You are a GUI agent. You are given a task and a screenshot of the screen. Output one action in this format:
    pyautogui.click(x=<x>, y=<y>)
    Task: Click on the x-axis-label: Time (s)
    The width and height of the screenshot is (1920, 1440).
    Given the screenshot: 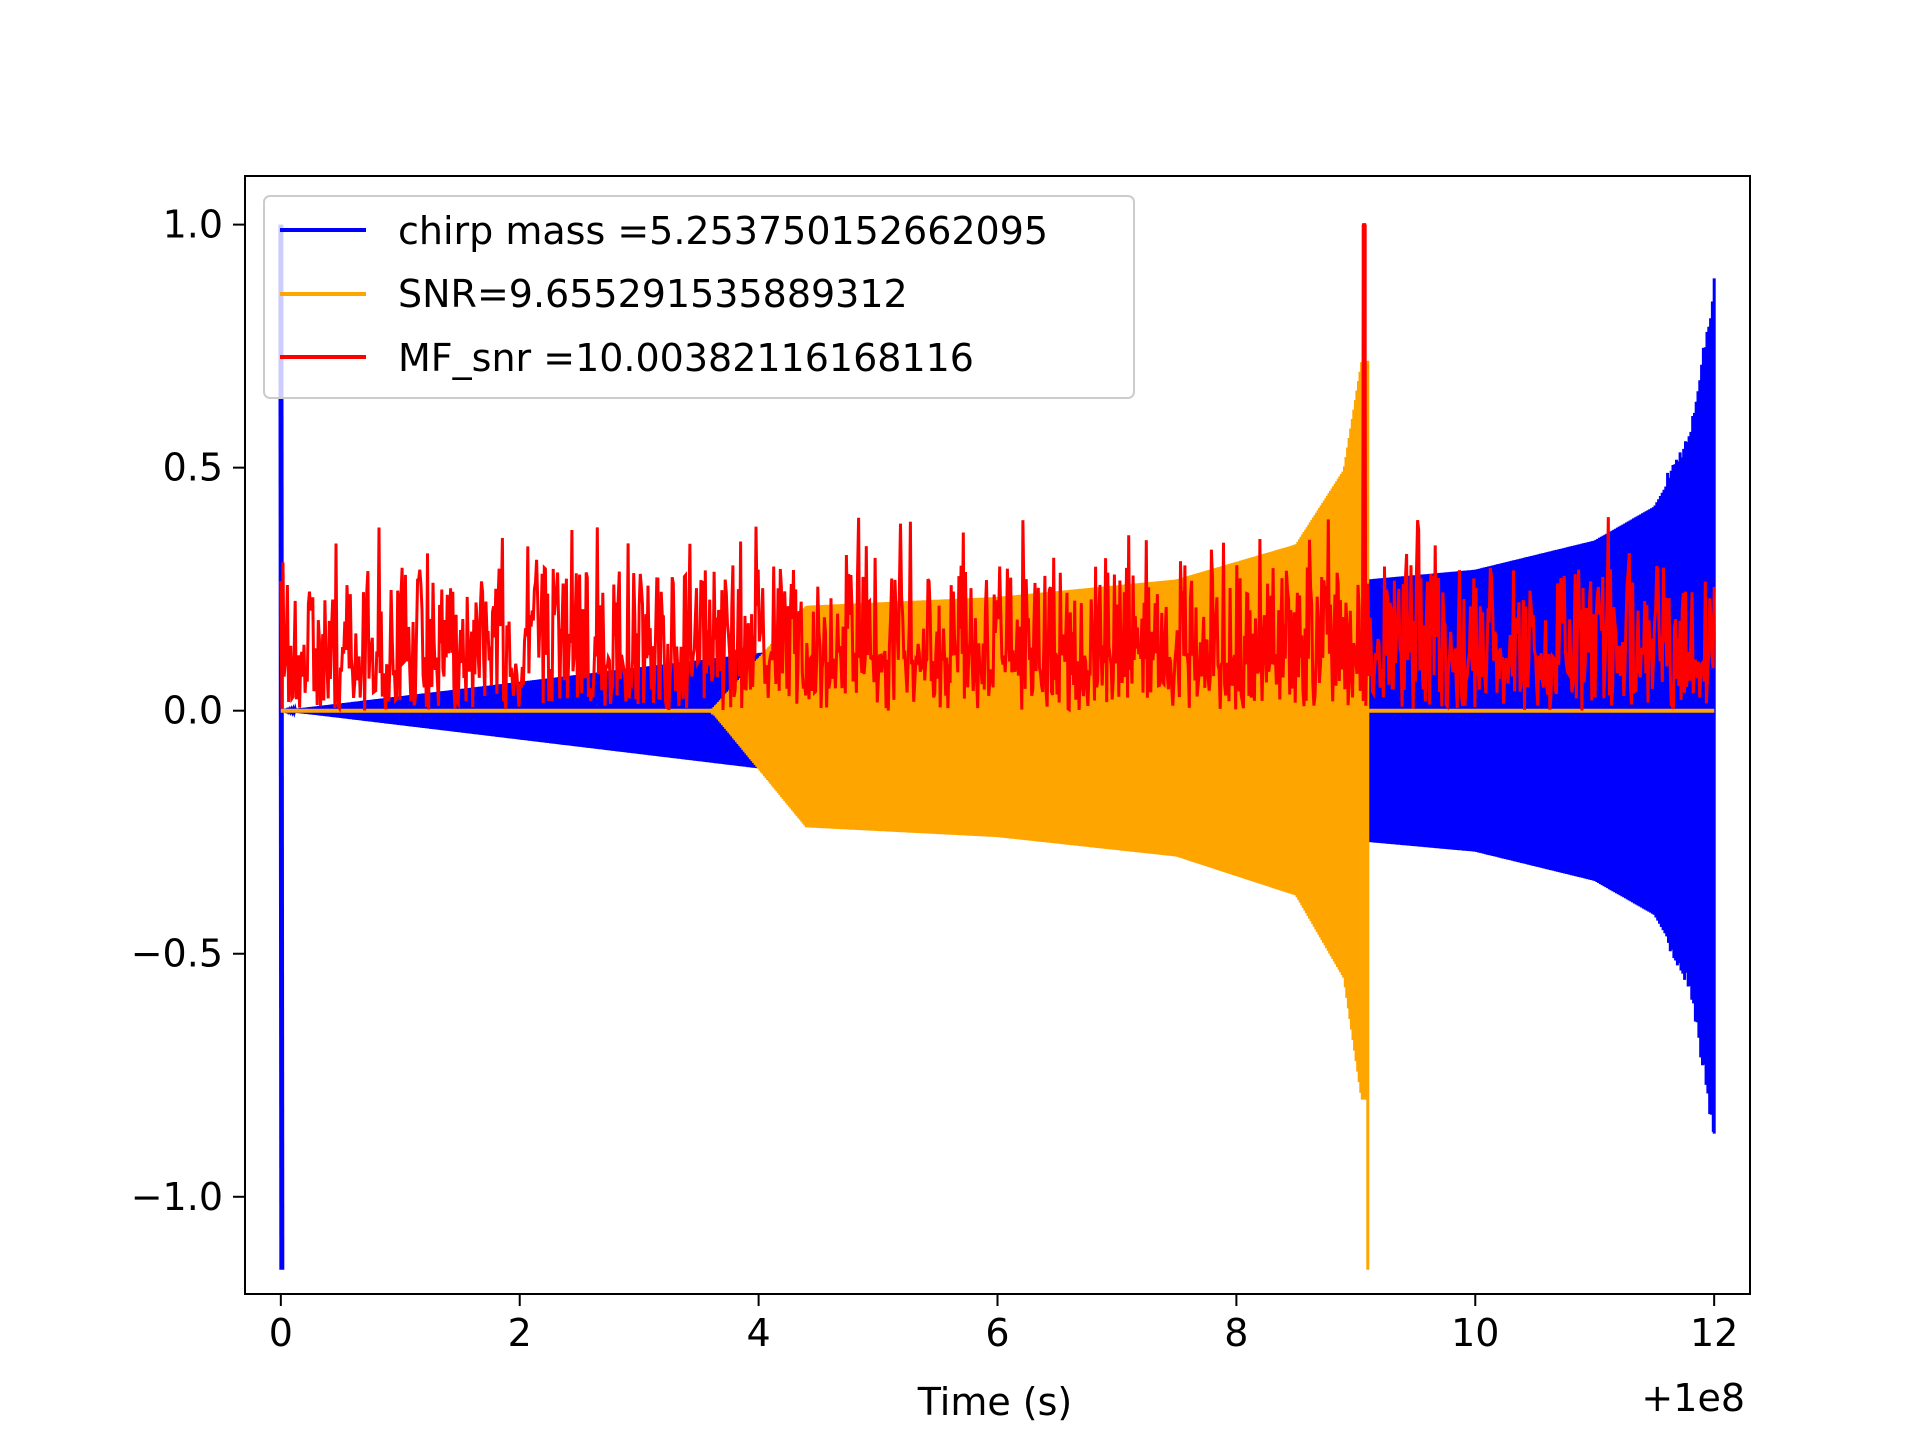 What is the action you would take?
    pyautogui.click(x=995, y=1402)
    